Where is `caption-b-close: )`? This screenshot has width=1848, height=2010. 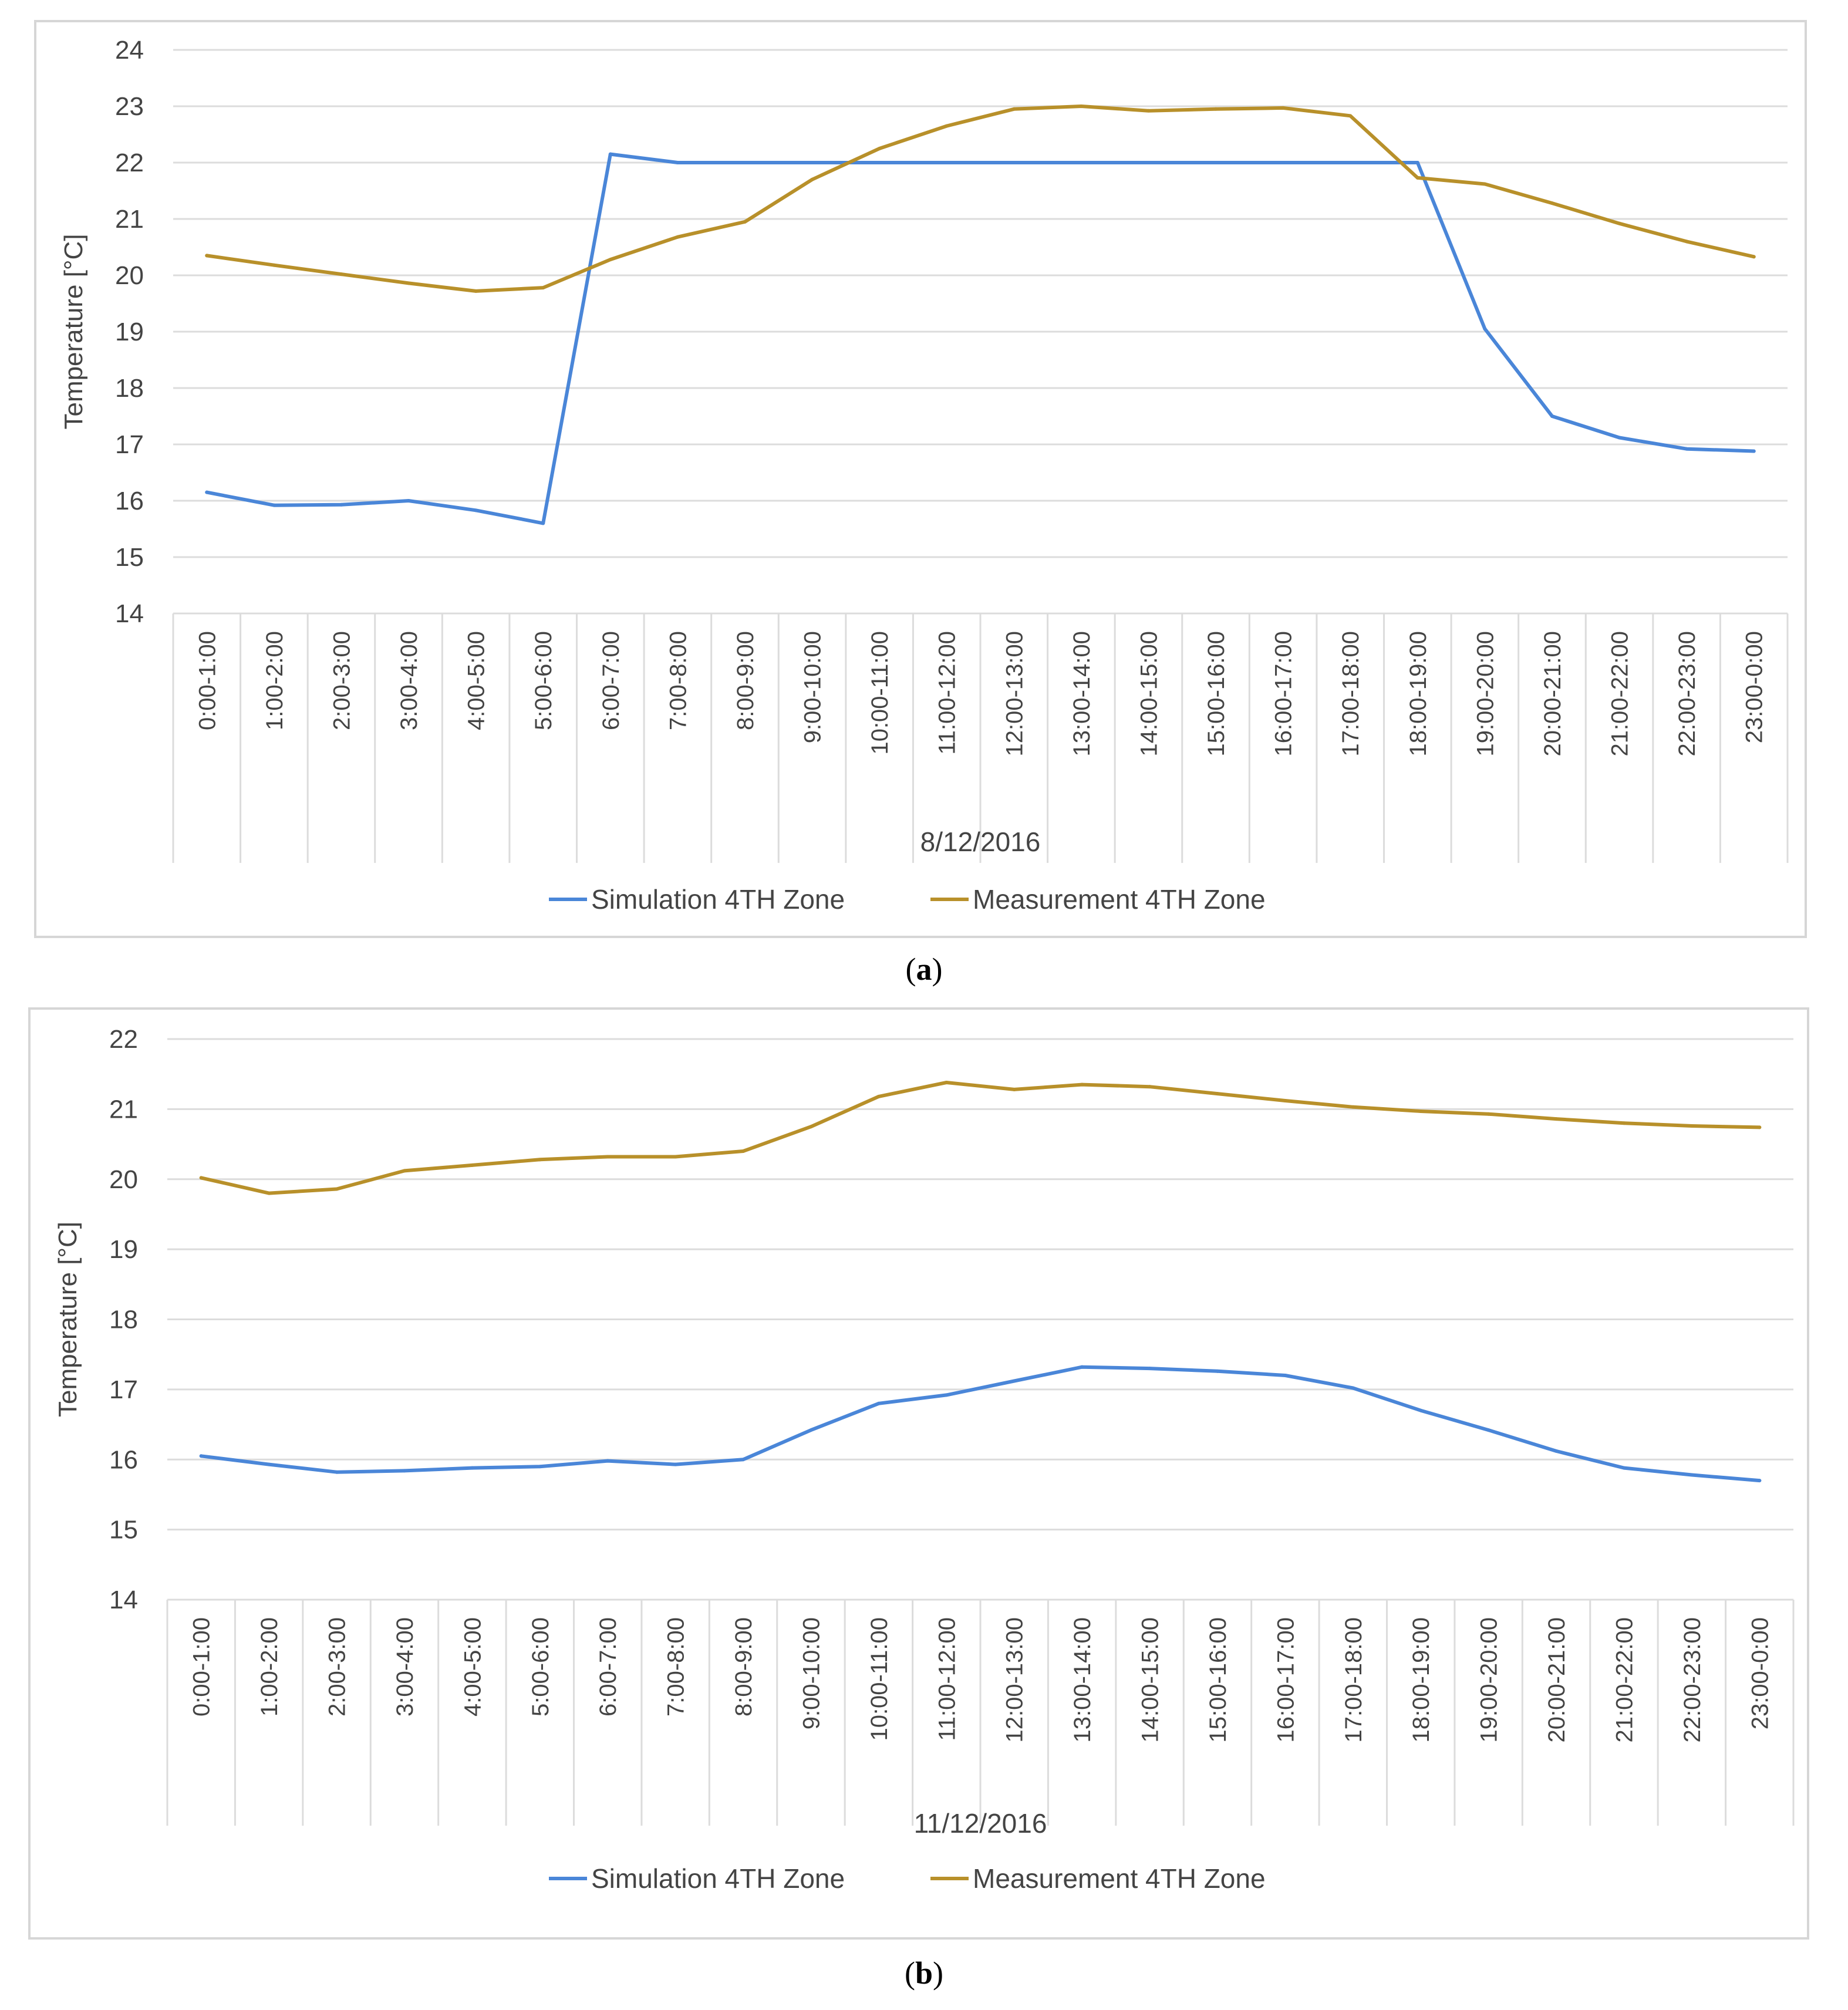
caption-b-close: ) is located at coordinates (938, 1973).